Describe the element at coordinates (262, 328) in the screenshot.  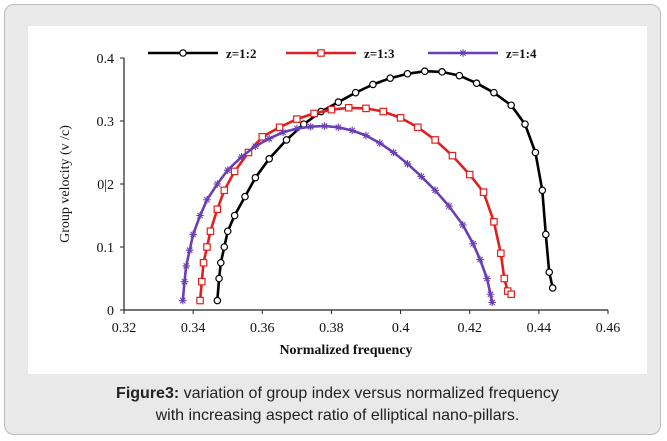
I see `x-tick-label: 0.36` at that location.